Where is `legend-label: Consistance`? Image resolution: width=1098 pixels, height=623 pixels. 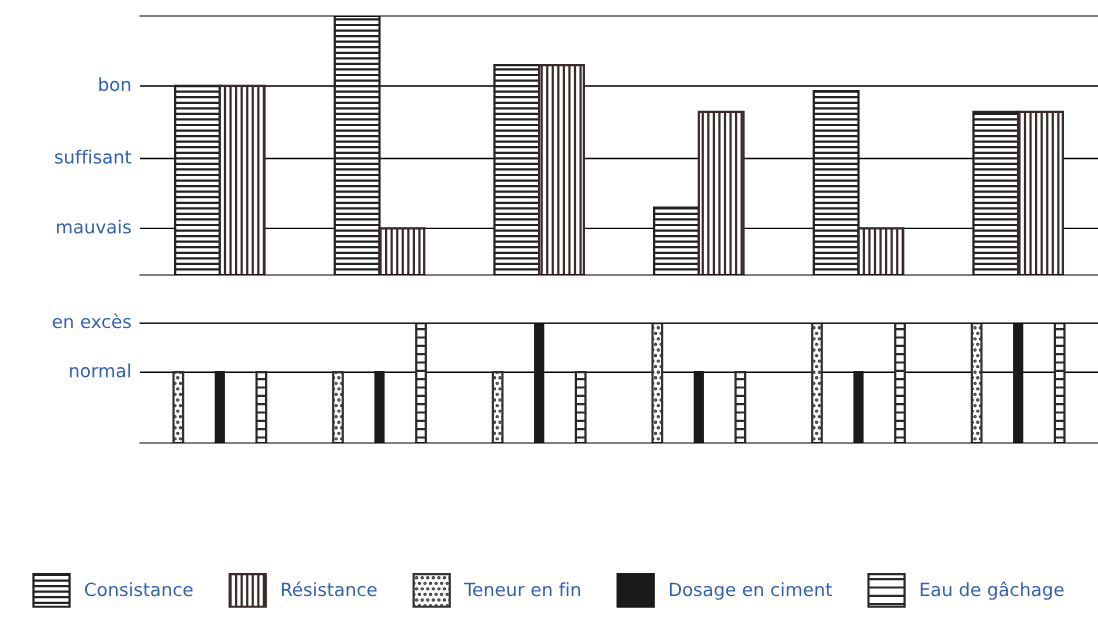
legend-label: Consistance is located at coordinates (139, 589).